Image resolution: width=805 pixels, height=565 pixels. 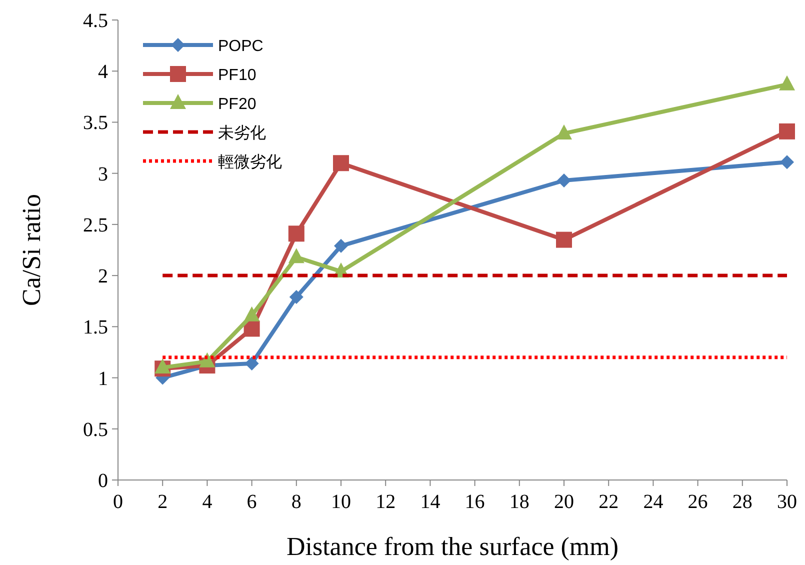 What do you see at coordinates (519, 502) in the screenshot?
I see `x-tick-label: 18` at bounding box center [519, 502].